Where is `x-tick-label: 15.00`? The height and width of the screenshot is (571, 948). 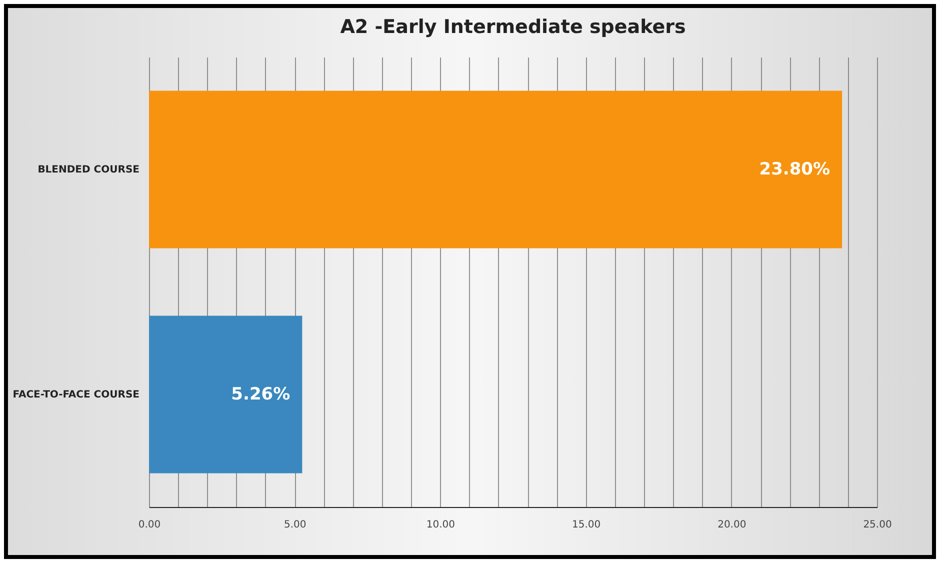
x-tick-label: 15.00 is located at coordinates (586, 525).